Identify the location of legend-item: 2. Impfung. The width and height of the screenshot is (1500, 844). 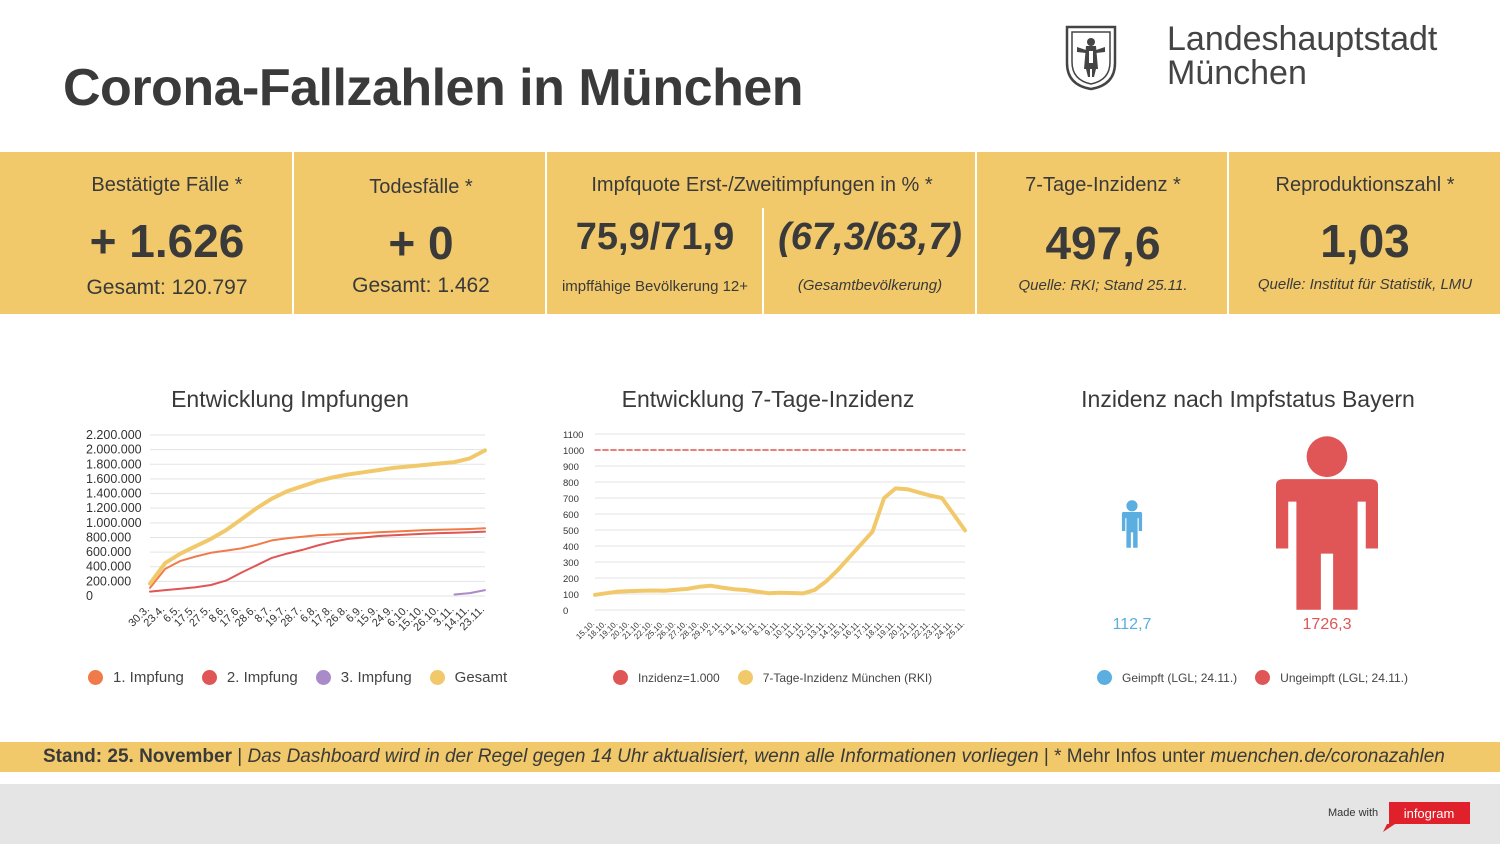
(249, 677).